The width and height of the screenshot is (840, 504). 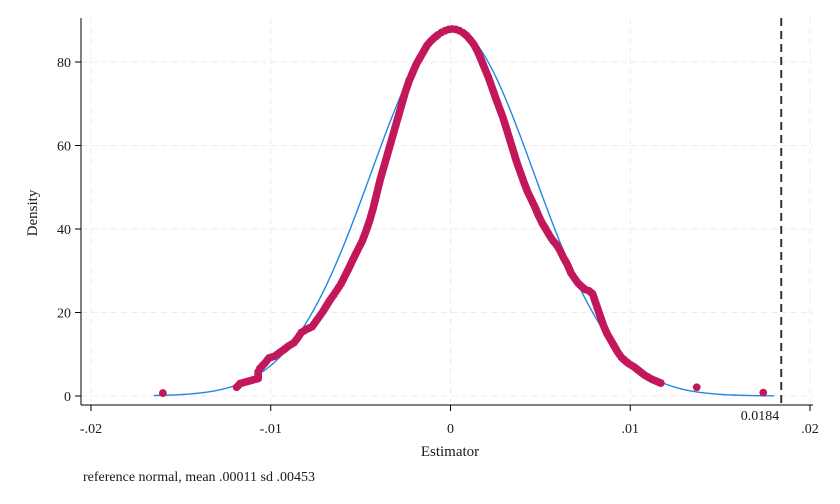 What do you see at coordinates (450, 452) in the screenshot?
I see `x-axis-label: Estimator` at bounding box center [450, 452].